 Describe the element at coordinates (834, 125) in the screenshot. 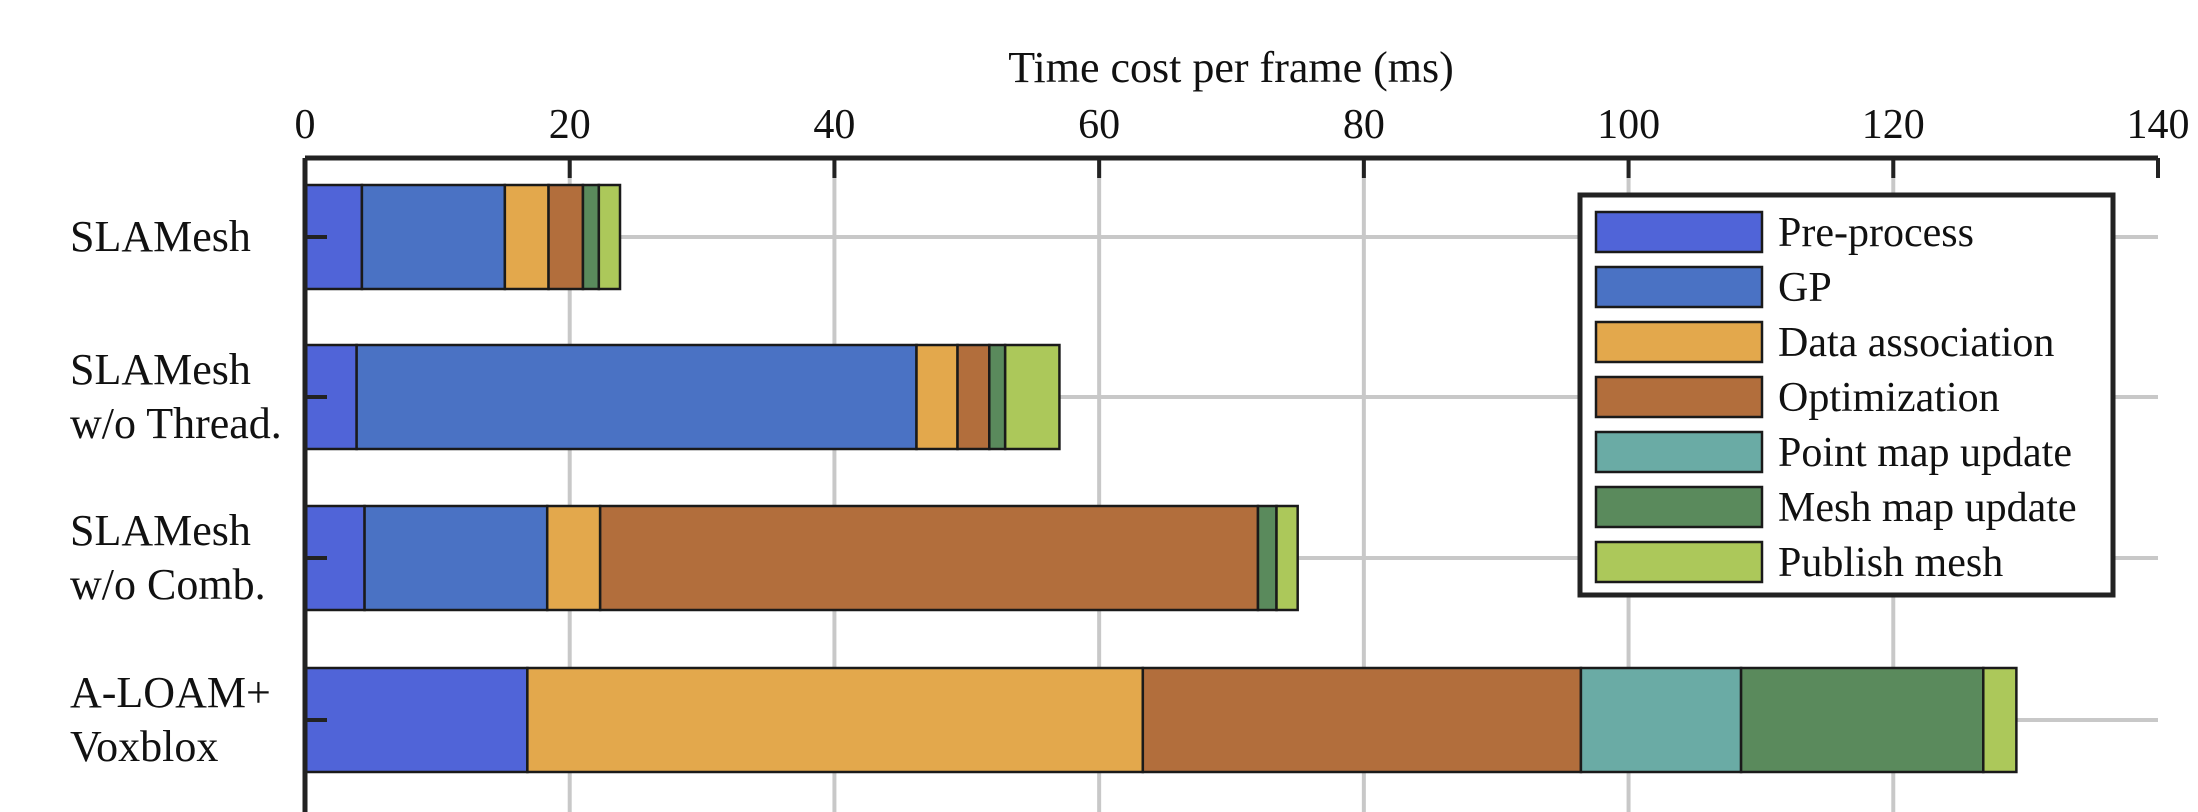

I see `x-tick-label: 40` at that location.